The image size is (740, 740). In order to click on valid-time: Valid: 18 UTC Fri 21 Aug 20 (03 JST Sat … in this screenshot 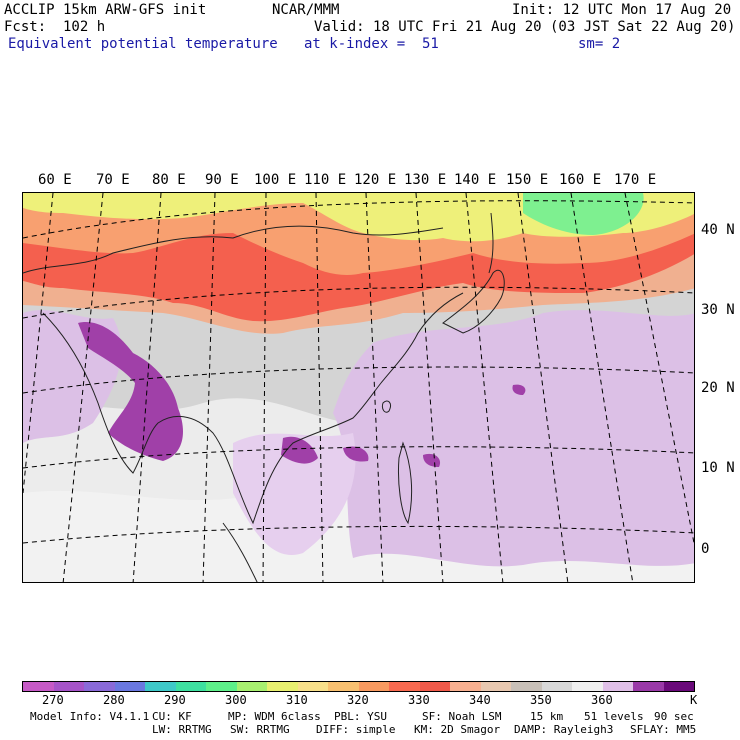, I will do `click(525, 27)`.